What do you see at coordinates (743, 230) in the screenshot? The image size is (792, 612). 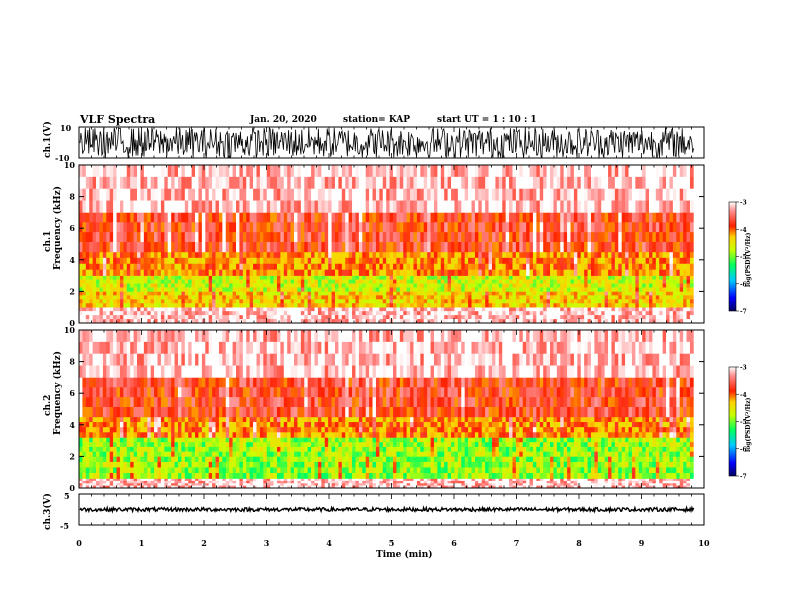 I see `ch1-colorbar-tick-label: -4` at bounding box center [743, 230].